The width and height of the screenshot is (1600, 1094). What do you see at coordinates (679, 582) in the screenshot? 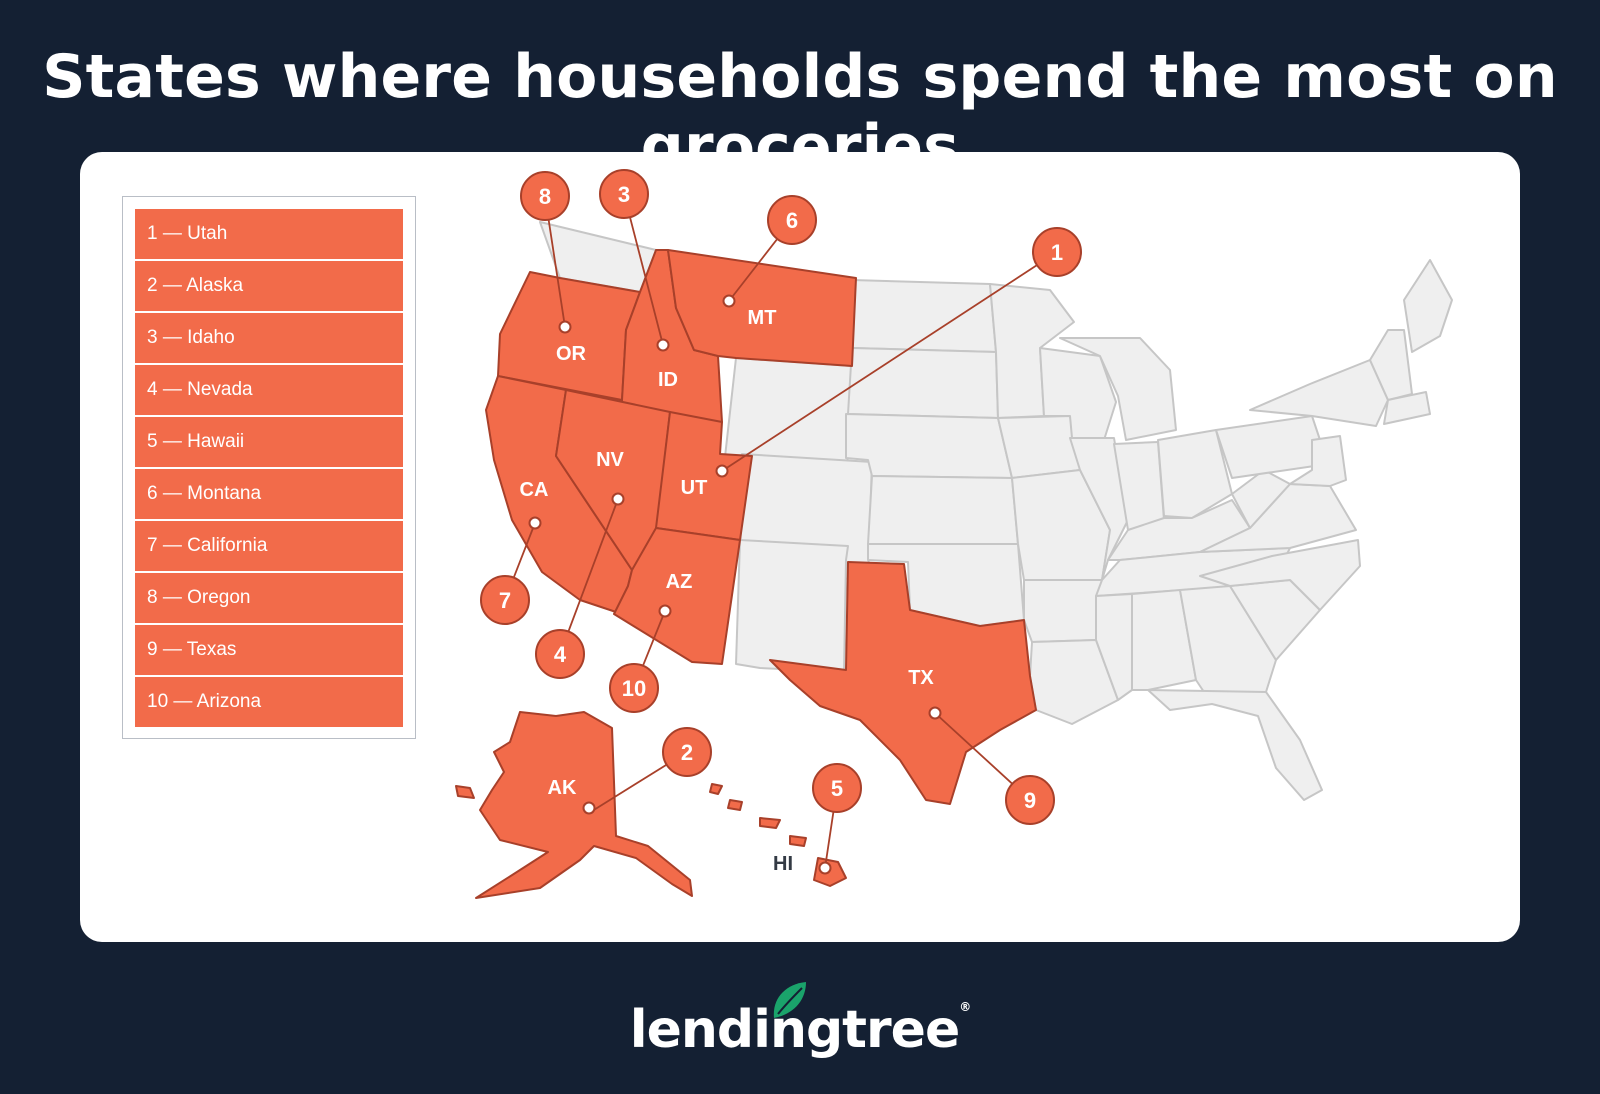
I see `state-label: AZ` at bounding box center [679, 582].